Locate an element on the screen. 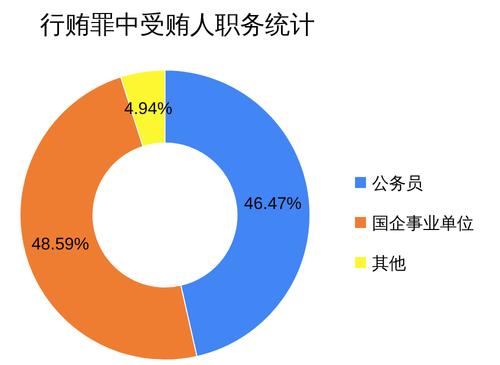 This screenshot has height=365, width=500. legend-label: 公务员 is located at coordinates (397, 183).